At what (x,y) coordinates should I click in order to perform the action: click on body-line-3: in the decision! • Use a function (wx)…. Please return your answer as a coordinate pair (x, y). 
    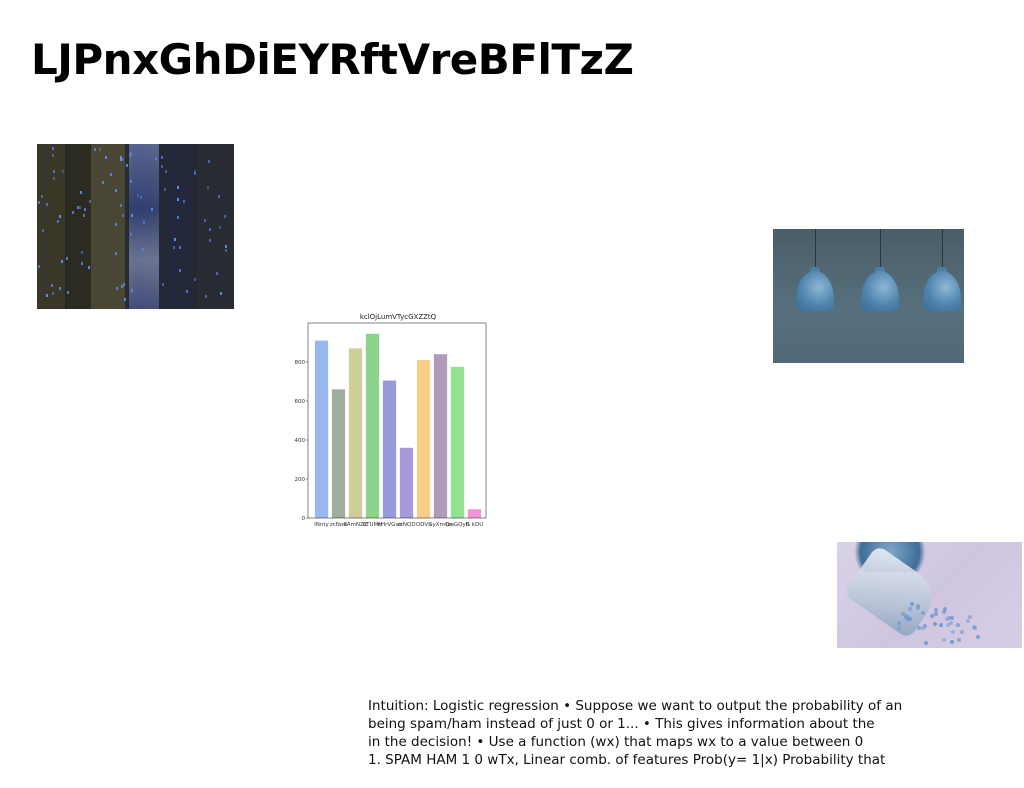
    Looking at the image, I should click on (616, 742).